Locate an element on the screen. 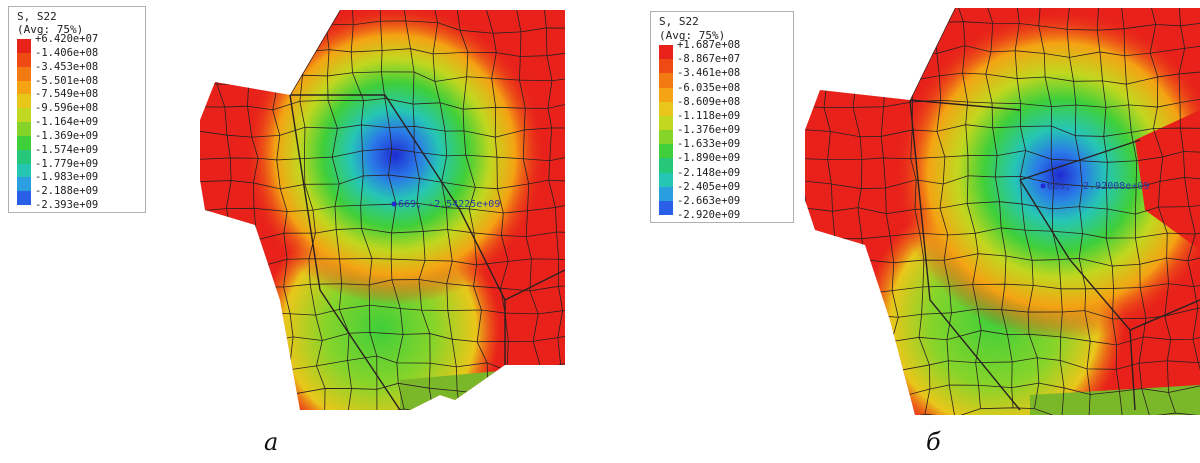 Image resolution: width=1200 pixels, height=463 pixels. legend-level-label: -1.633e+09 is located at coordinates (709, 144).